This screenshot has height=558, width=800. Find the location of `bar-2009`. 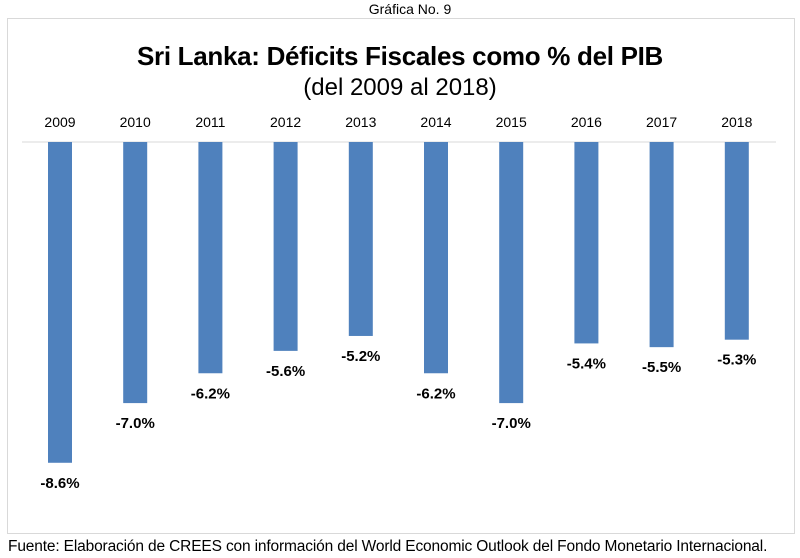

bar-2009 is located at coordinates (60, 302).